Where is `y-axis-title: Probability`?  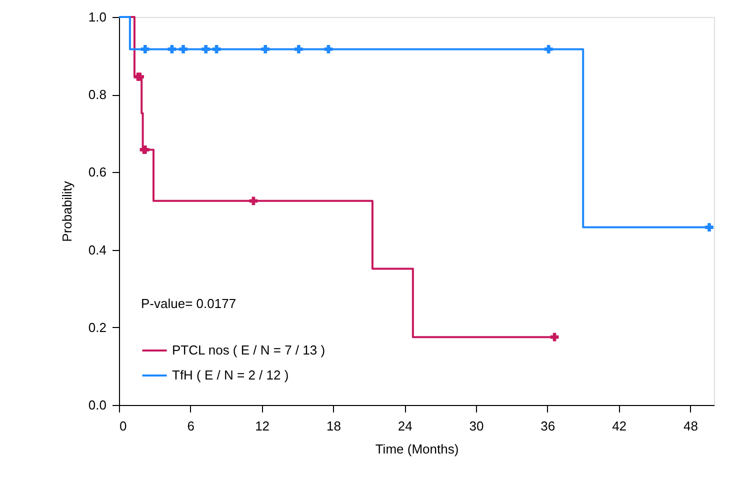 y-axis-title: Probability is located at coordinates (66, 211).